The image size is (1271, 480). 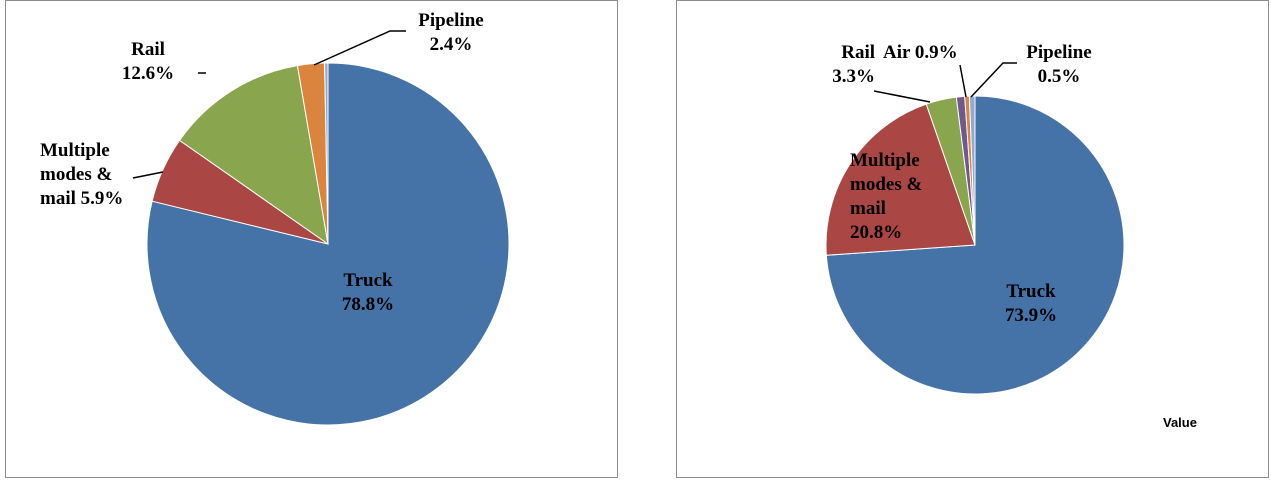 I want to click on slice-label-rail: Rail 12.6%, so click(x=148, y=61).